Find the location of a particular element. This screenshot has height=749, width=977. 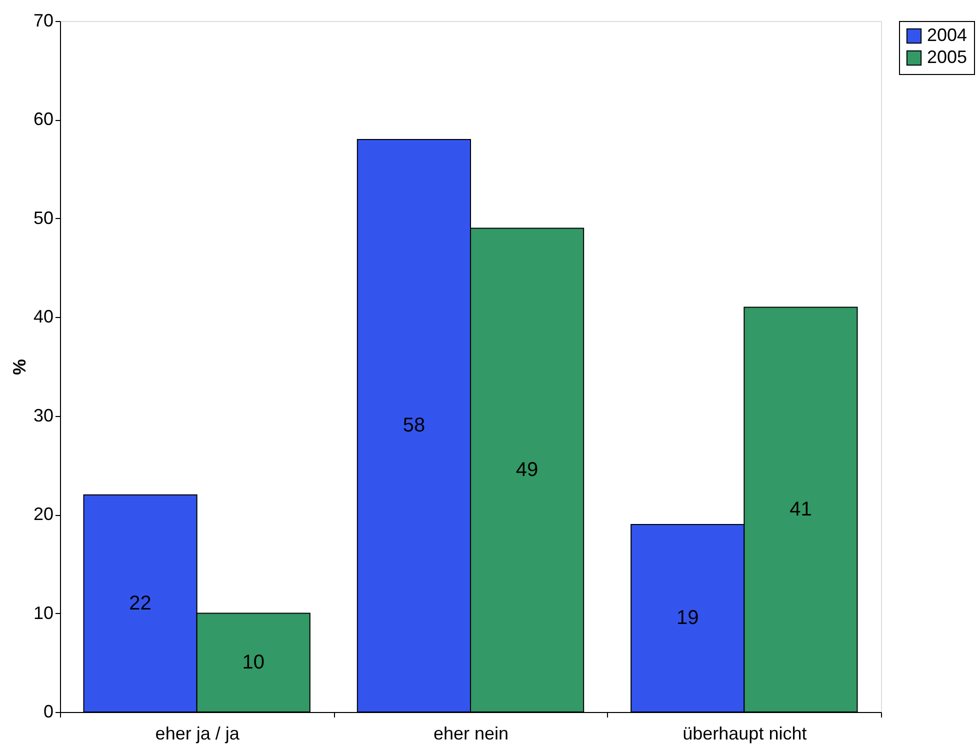

y-tick-label: 20 is located at coordinates (43, 514).